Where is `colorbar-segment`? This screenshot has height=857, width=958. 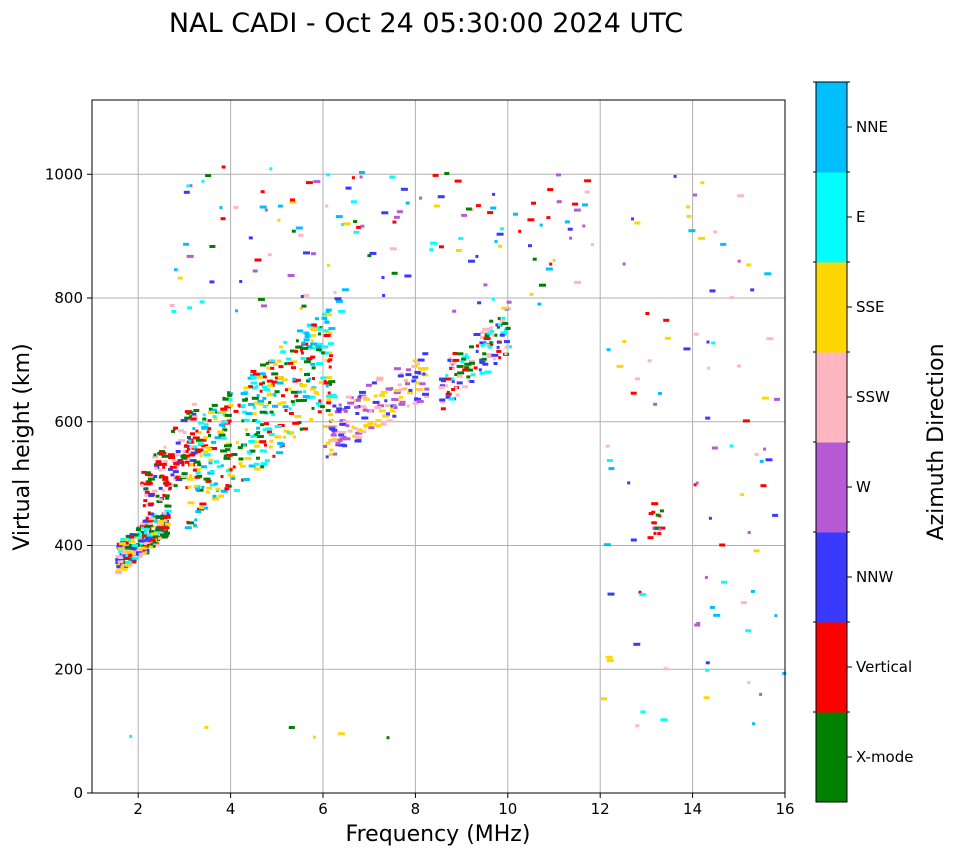
colorbar-segment is located at coordinates (831, 397).